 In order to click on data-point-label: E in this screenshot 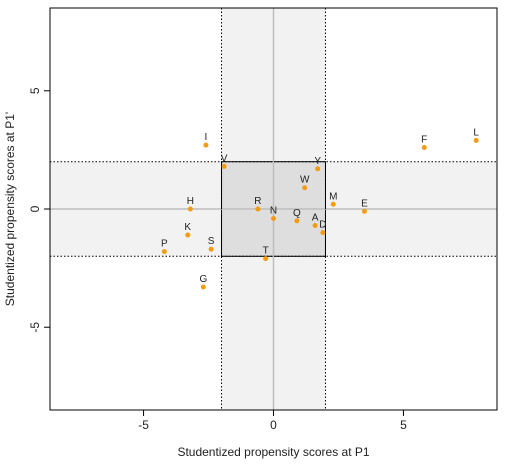, I will do `click(364, 203)`.